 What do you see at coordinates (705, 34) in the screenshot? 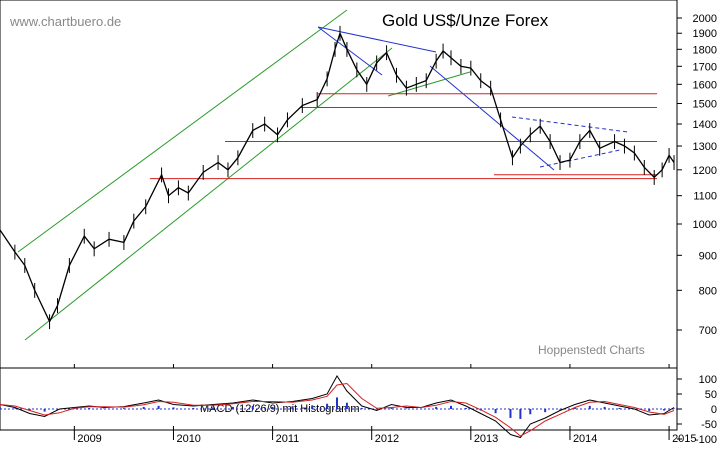
I see `price-y-tick-label: 1900` at bounding box center [705, 34].